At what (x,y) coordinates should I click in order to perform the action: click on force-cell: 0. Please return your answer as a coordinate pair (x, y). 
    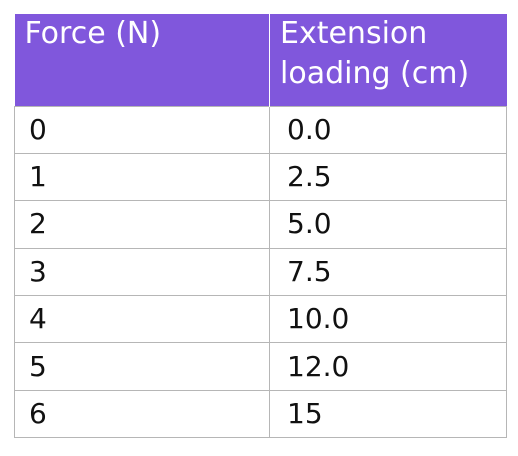
    Looking at the image, I should click on (142, 129).